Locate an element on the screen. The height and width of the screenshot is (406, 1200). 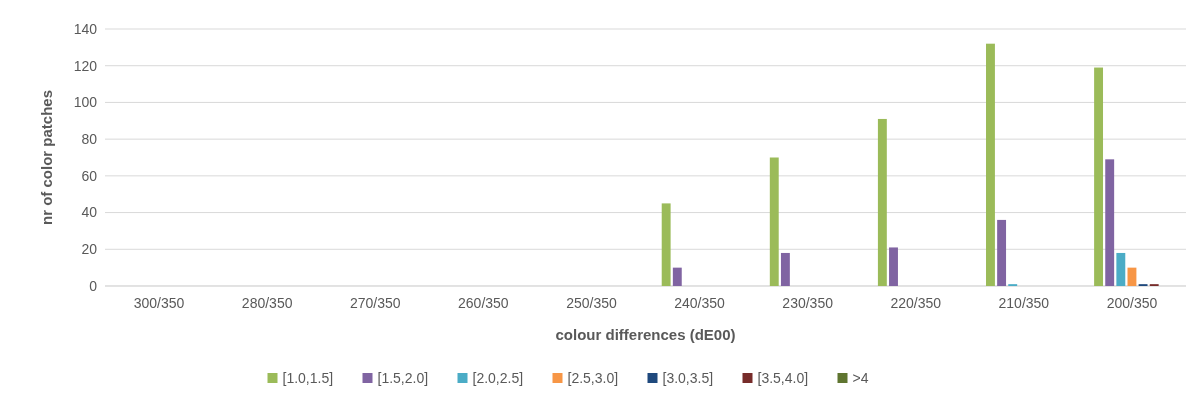
x-axis-title: colour differences (dE00) is located at coordinates (645, 334).